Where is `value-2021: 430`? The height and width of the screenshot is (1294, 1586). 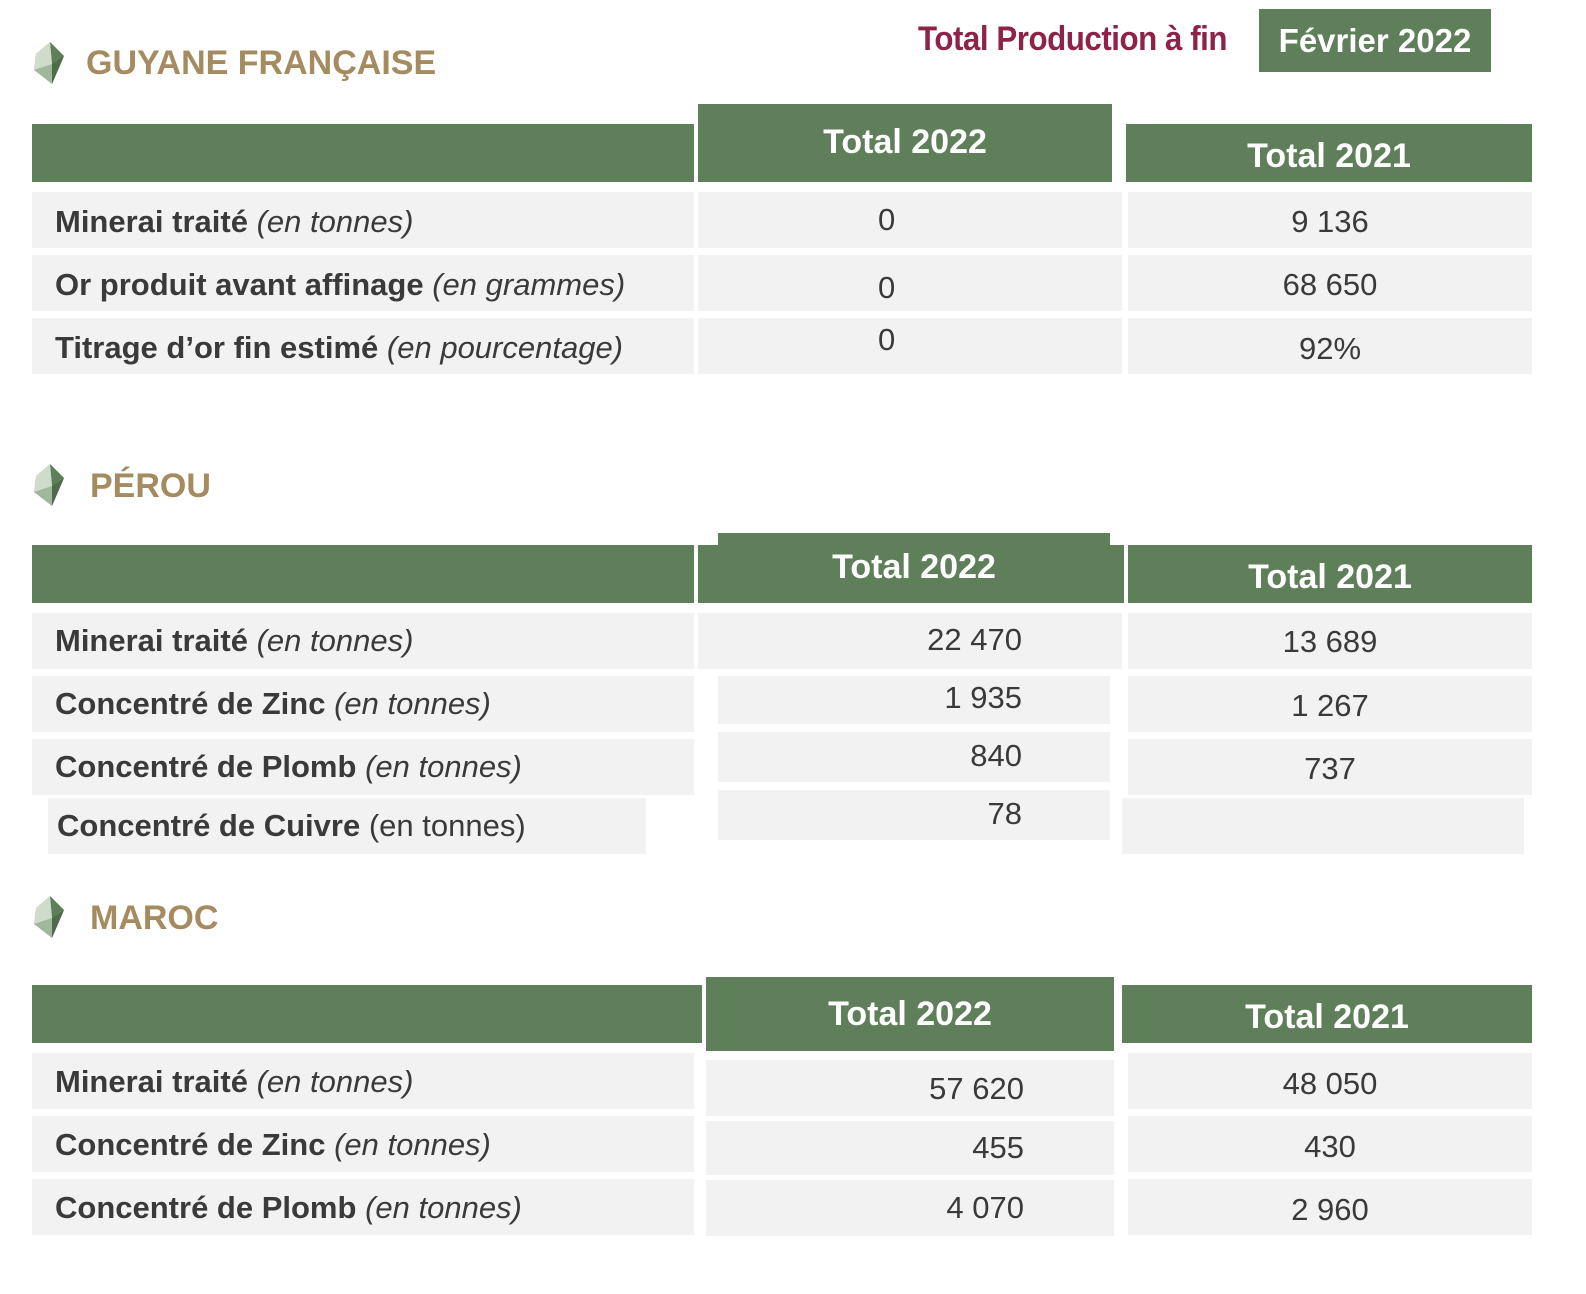
value-2021: 430 is located at coordinates (1330, 1146).